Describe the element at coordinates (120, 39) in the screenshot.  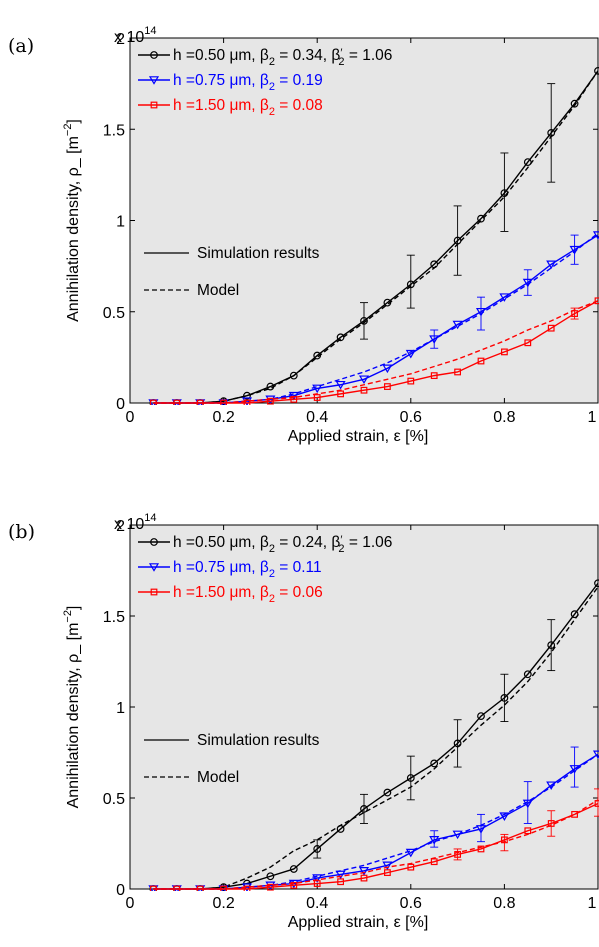
I see `y-tick-label: 2` at that location.